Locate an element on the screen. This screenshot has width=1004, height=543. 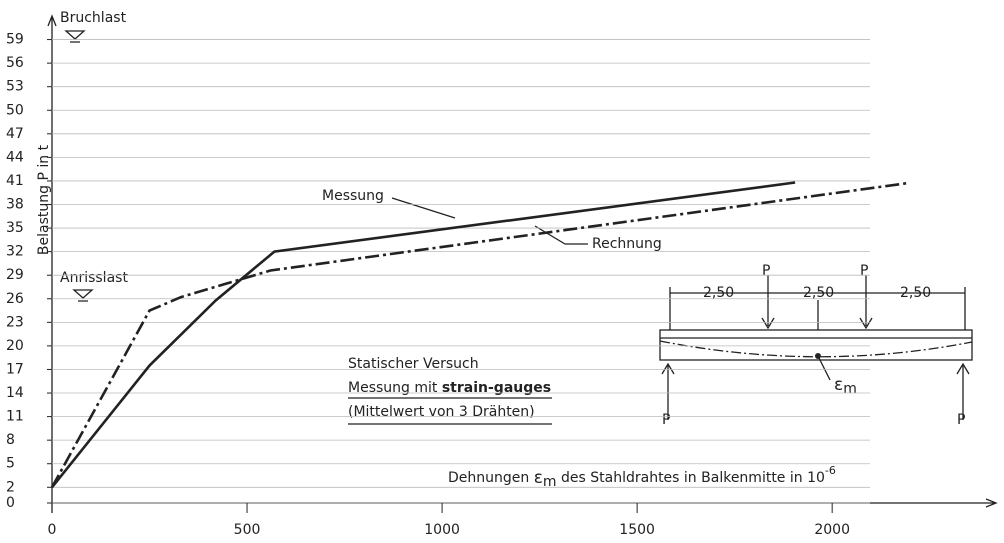
y-tick-label: 0 is located at coordinates (10, 503).